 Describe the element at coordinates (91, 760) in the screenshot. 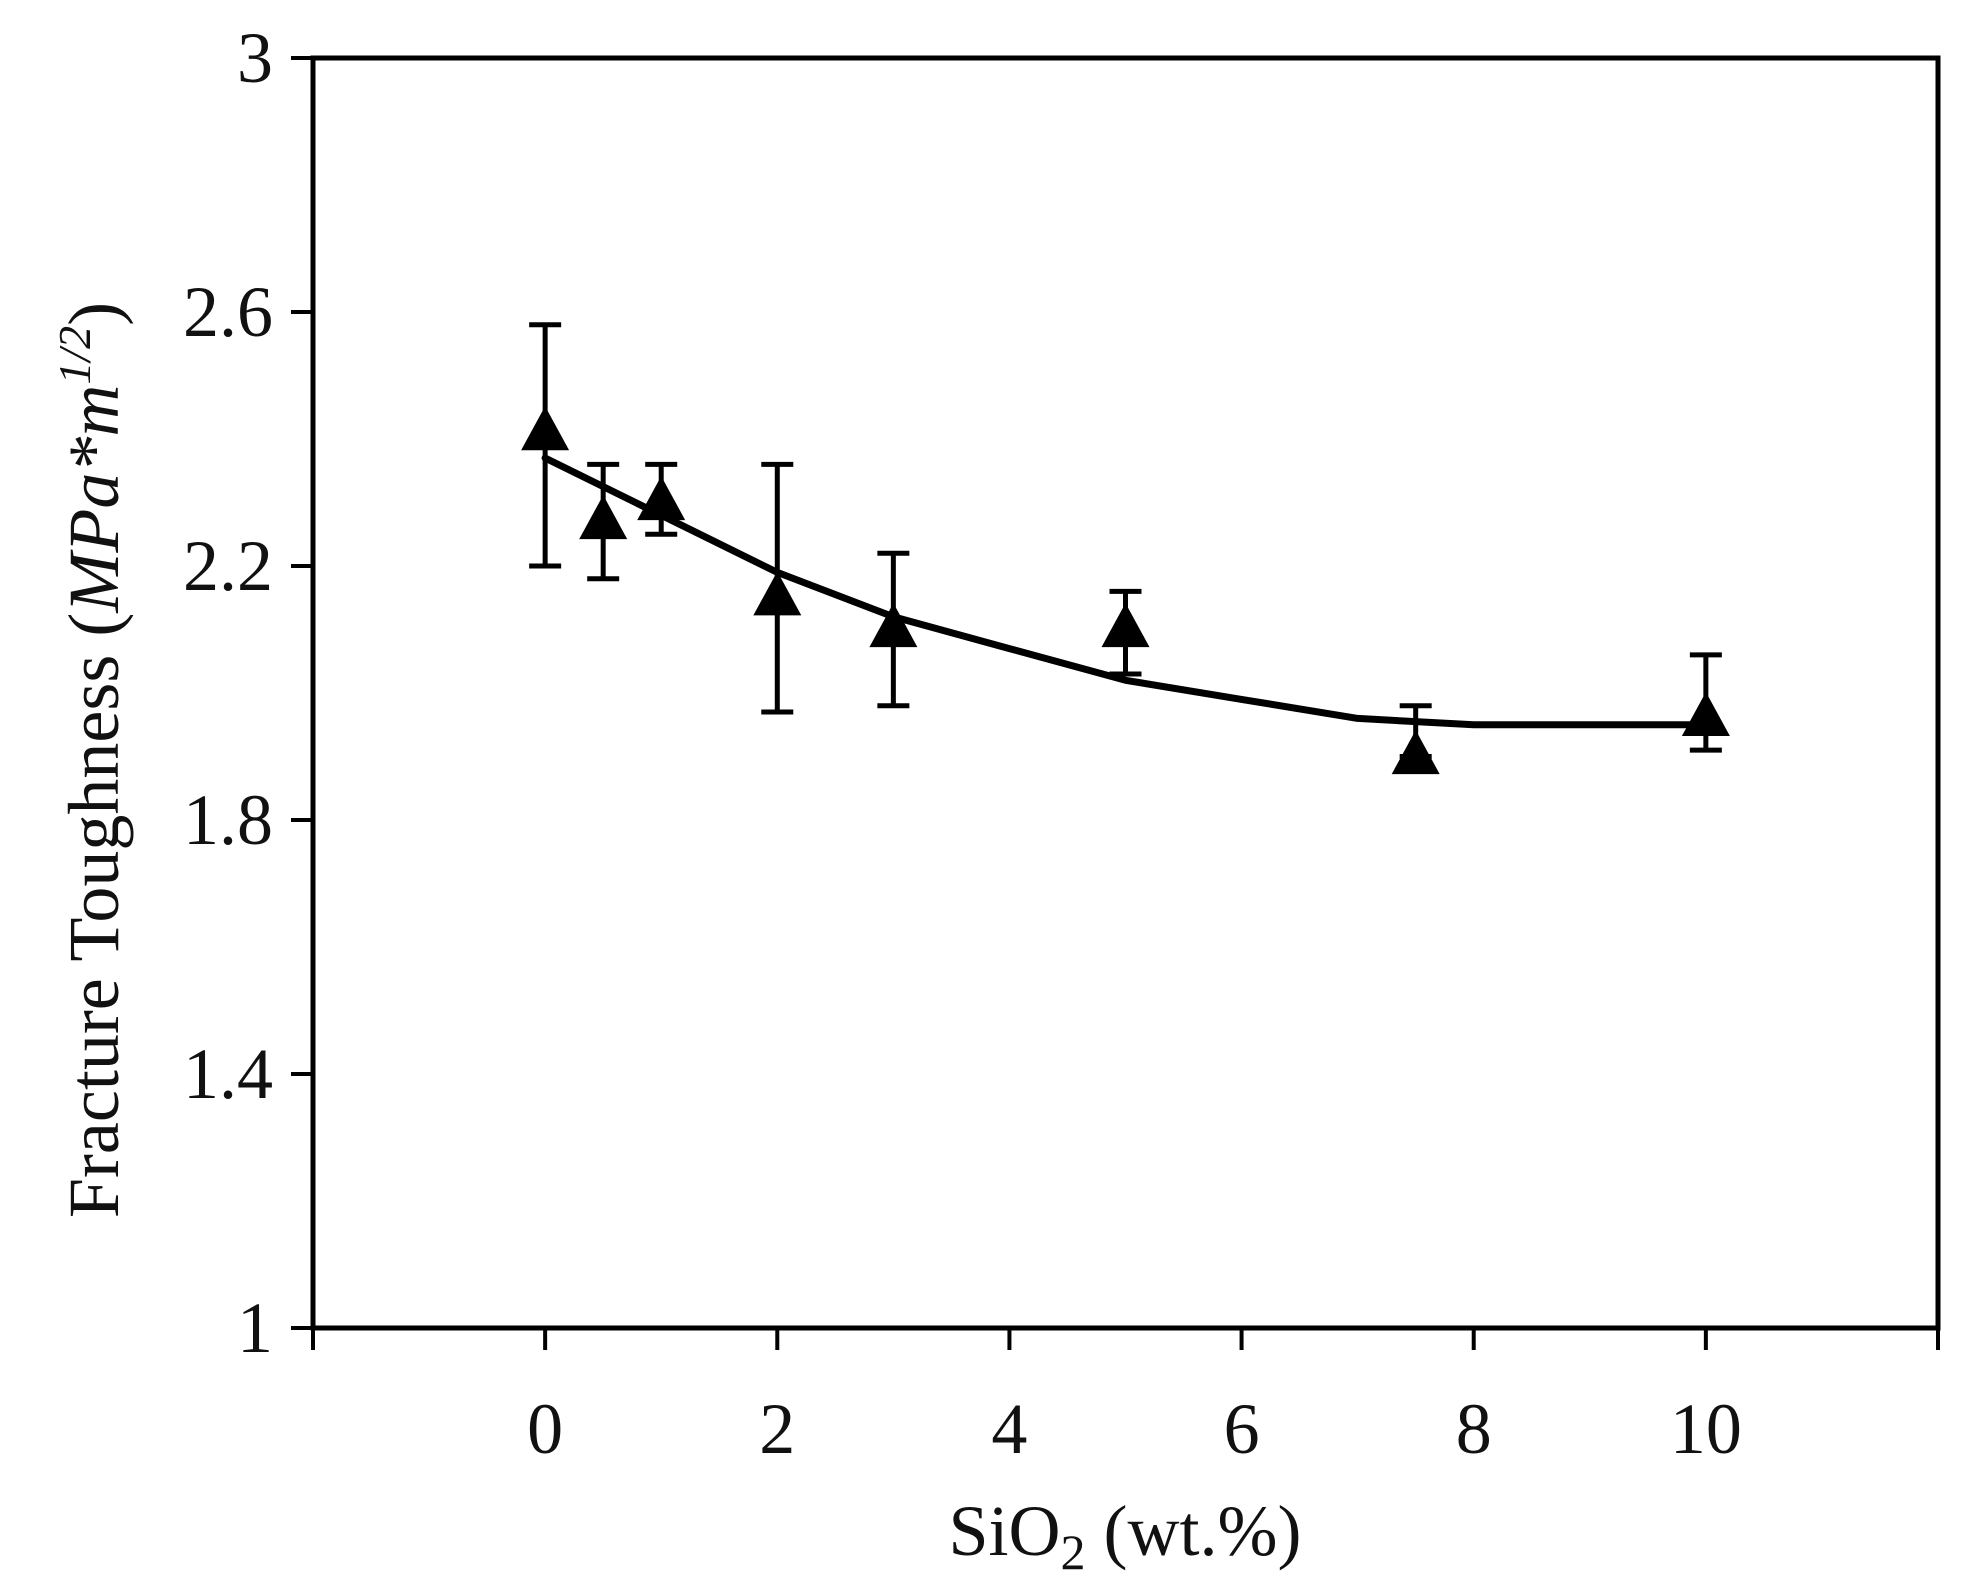

I see `y-axis-title: Fracture Toughness (MPa*m1/2)` at that location.